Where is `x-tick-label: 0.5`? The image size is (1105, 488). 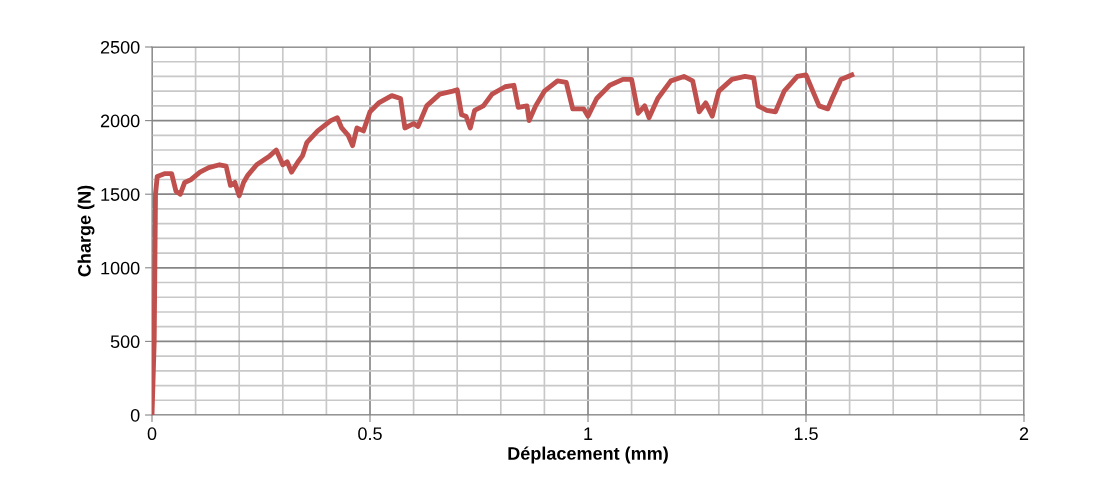 x-tick-label: 0.5 is located at coordinates (370, 434).